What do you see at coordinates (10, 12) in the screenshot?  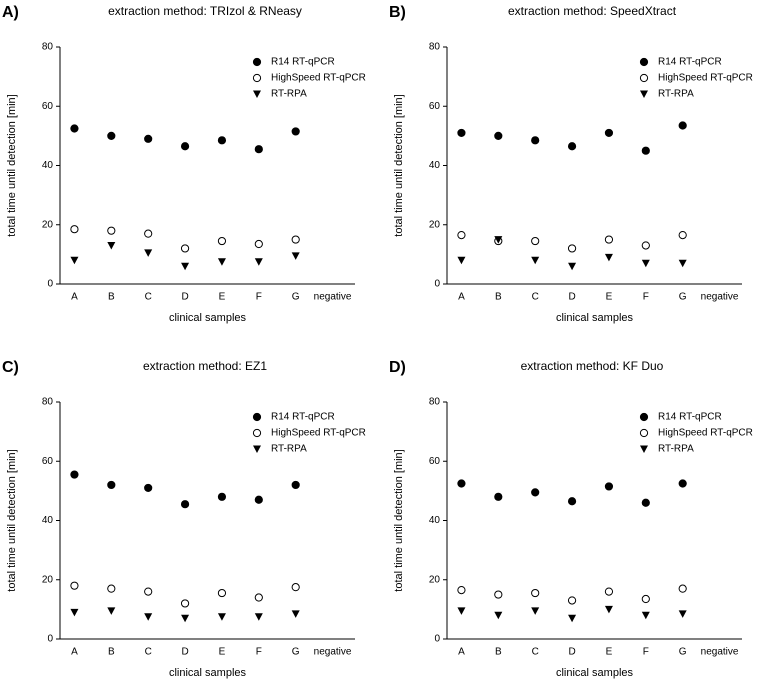 I see `panel-label: A)` at bounding box center [10, 12].